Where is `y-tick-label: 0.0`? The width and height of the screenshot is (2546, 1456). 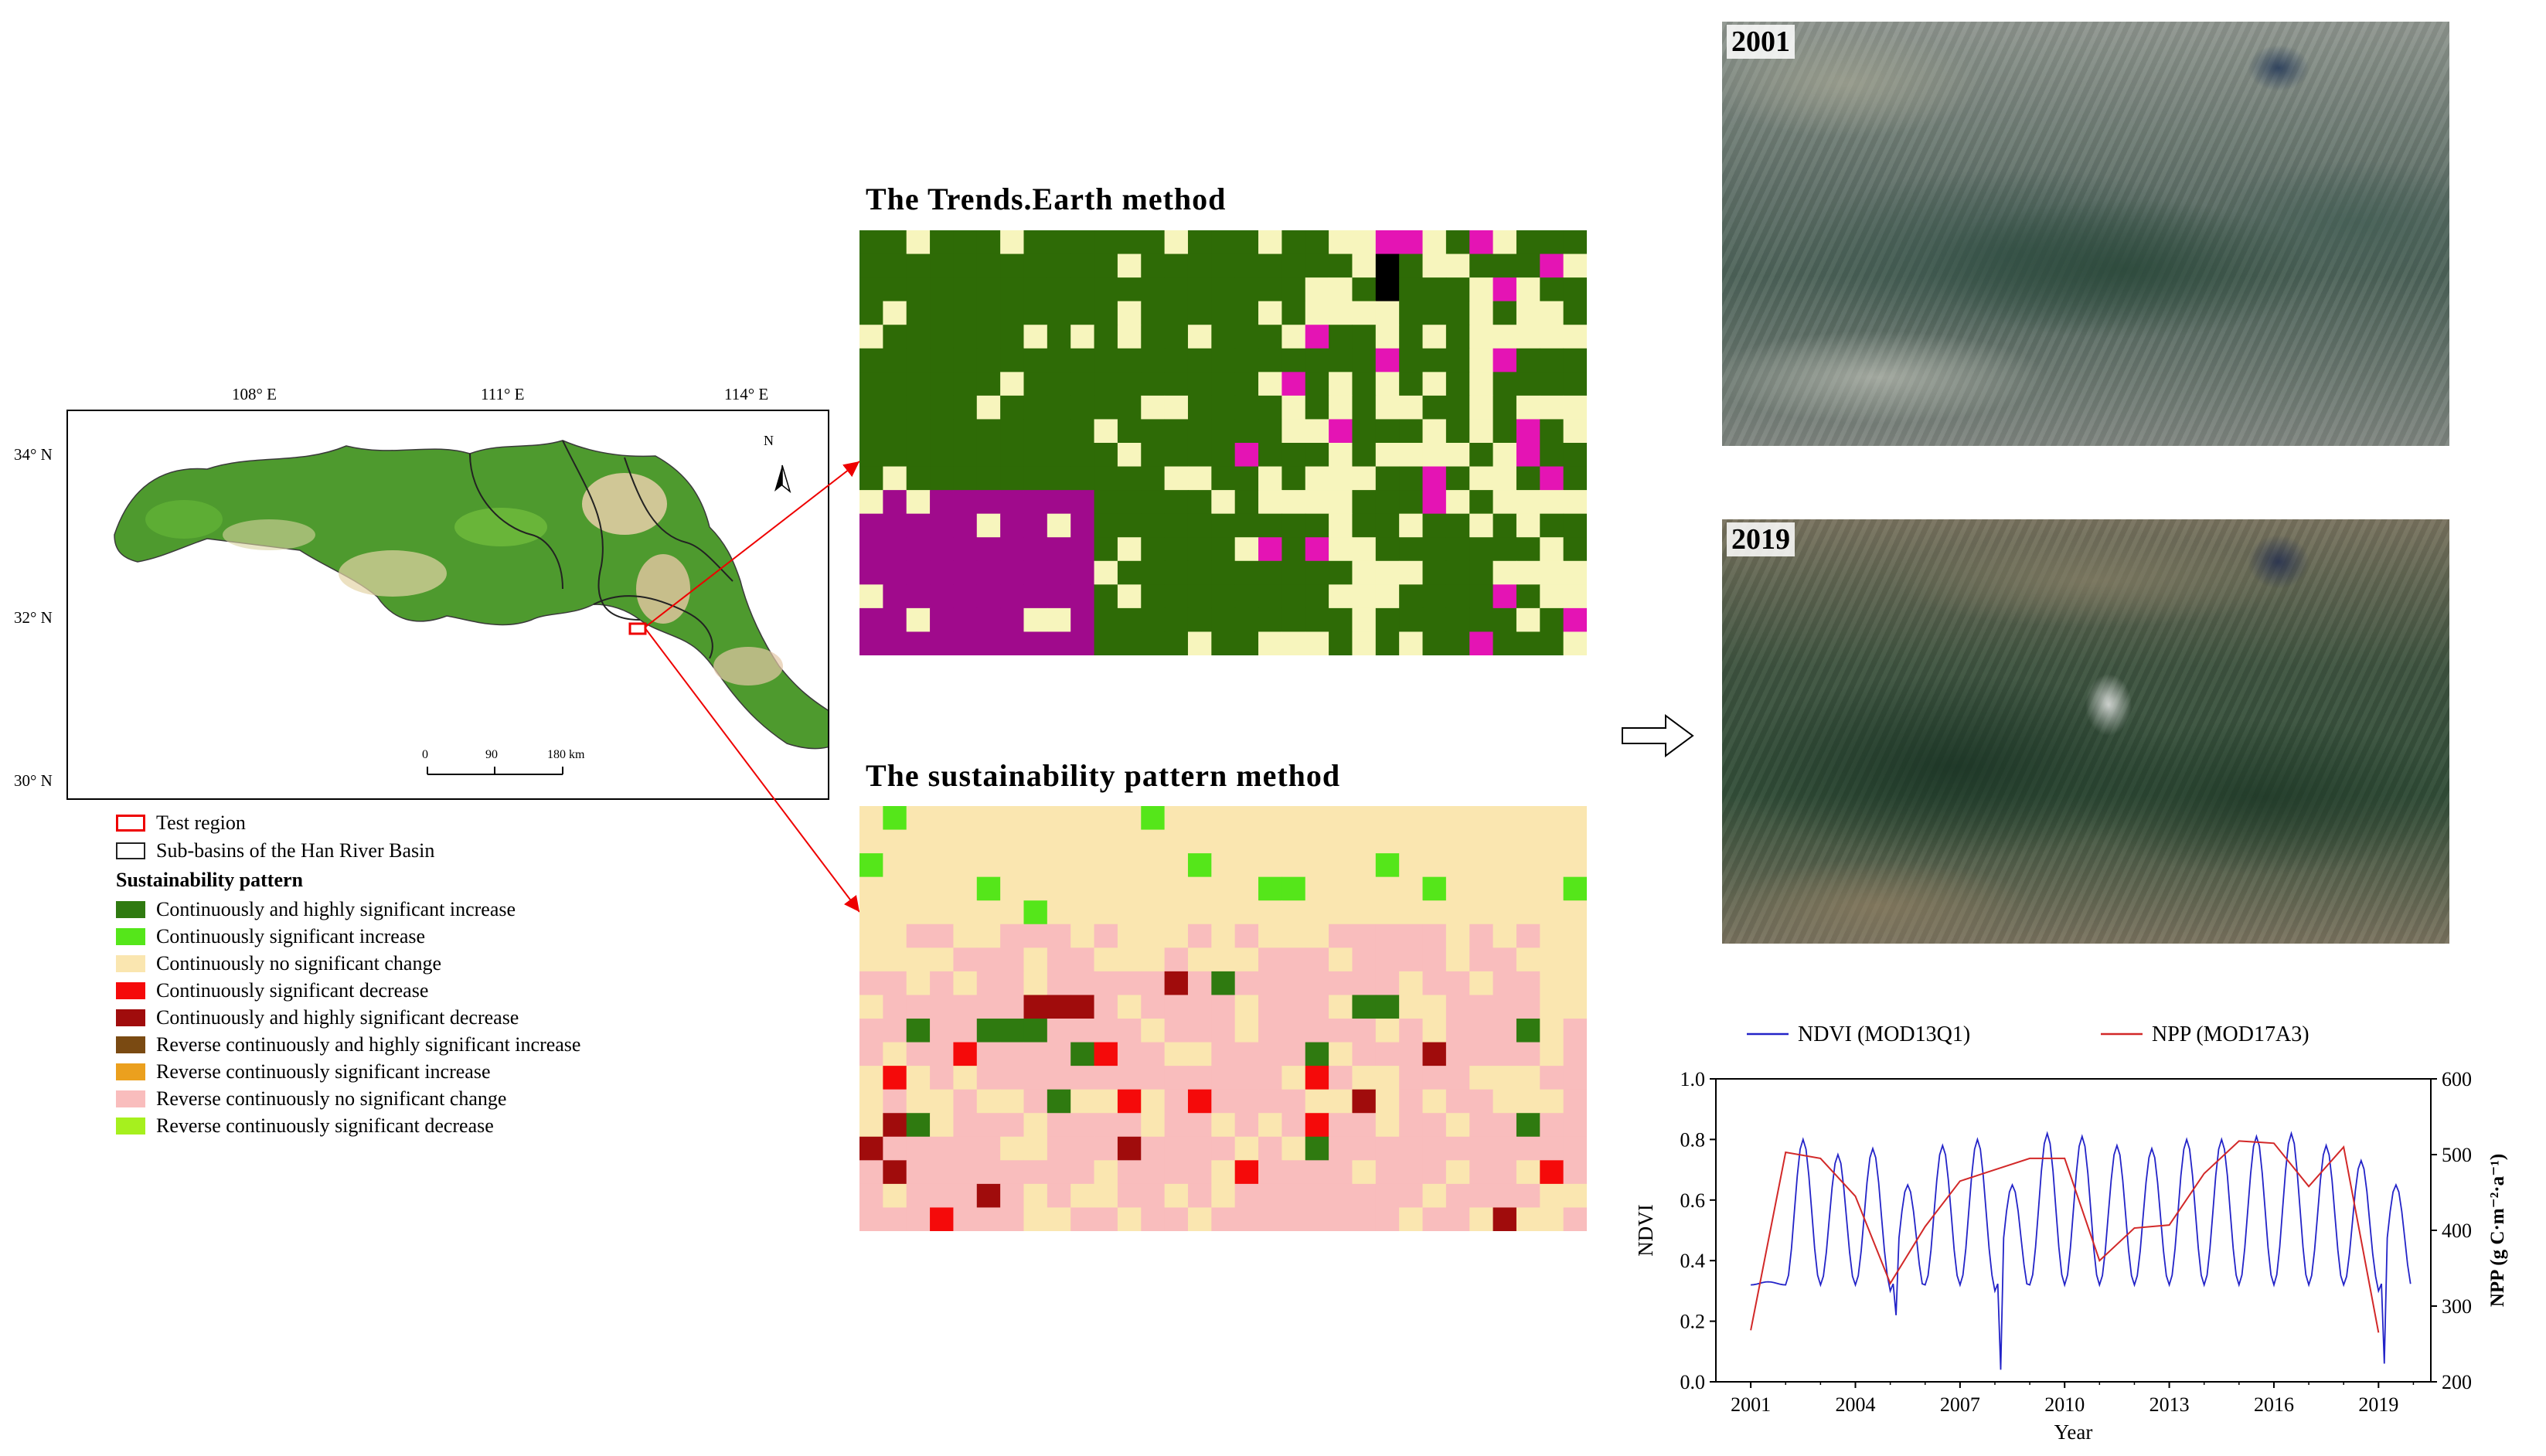 y-tick-label: 0.0 is located at coordinates (1693, 1382).